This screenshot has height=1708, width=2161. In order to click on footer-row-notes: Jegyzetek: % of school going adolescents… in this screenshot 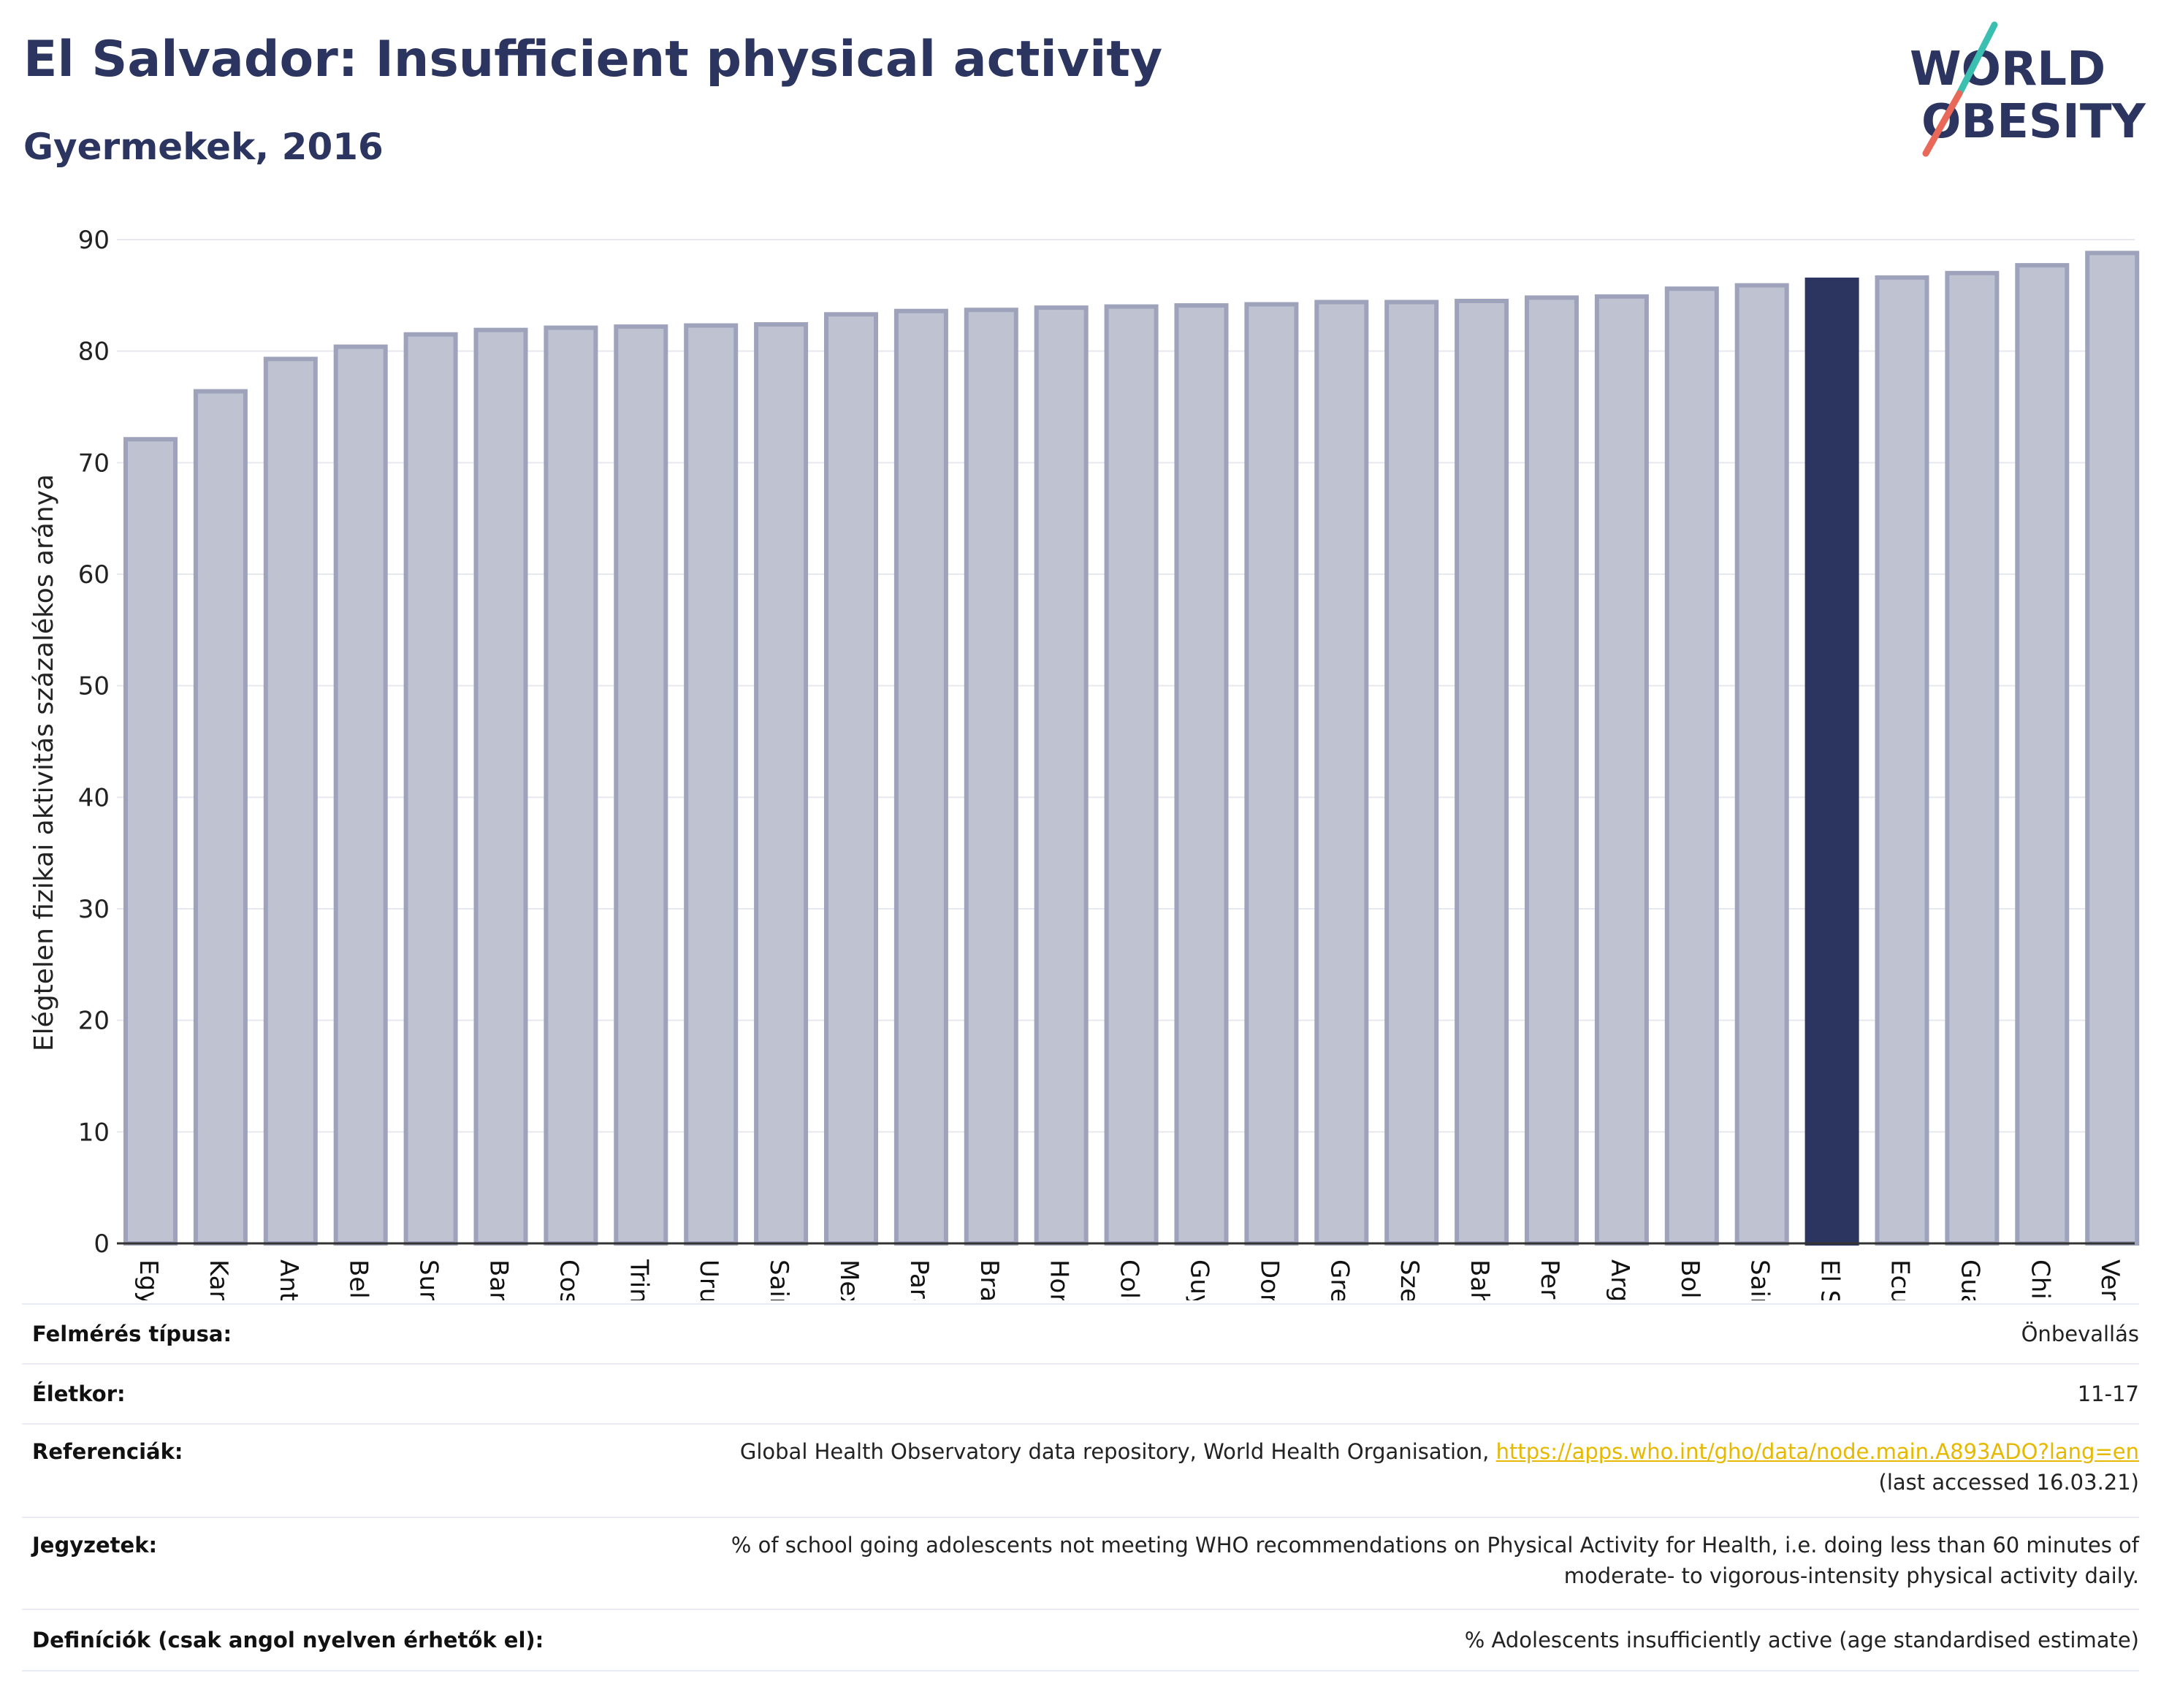, I will do `click(1080, 1563)`.